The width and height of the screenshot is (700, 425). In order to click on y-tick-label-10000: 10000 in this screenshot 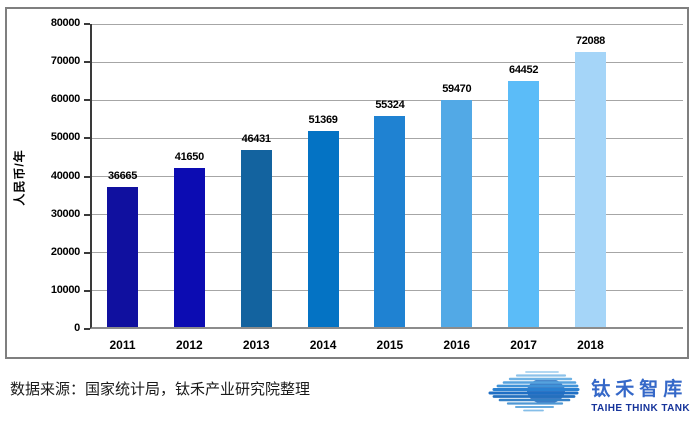, I will do `click(65, 289)`.